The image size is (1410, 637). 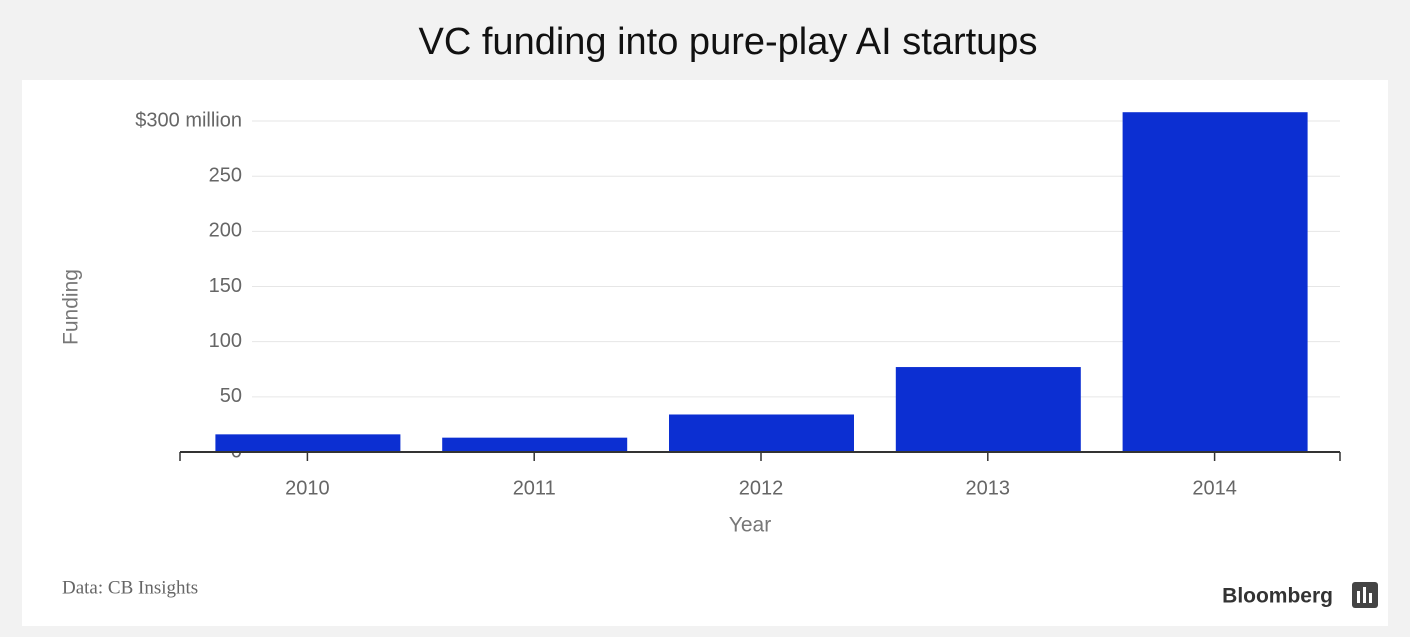 I want to click on y-tick-label: 250, so click(x=225, y=175).